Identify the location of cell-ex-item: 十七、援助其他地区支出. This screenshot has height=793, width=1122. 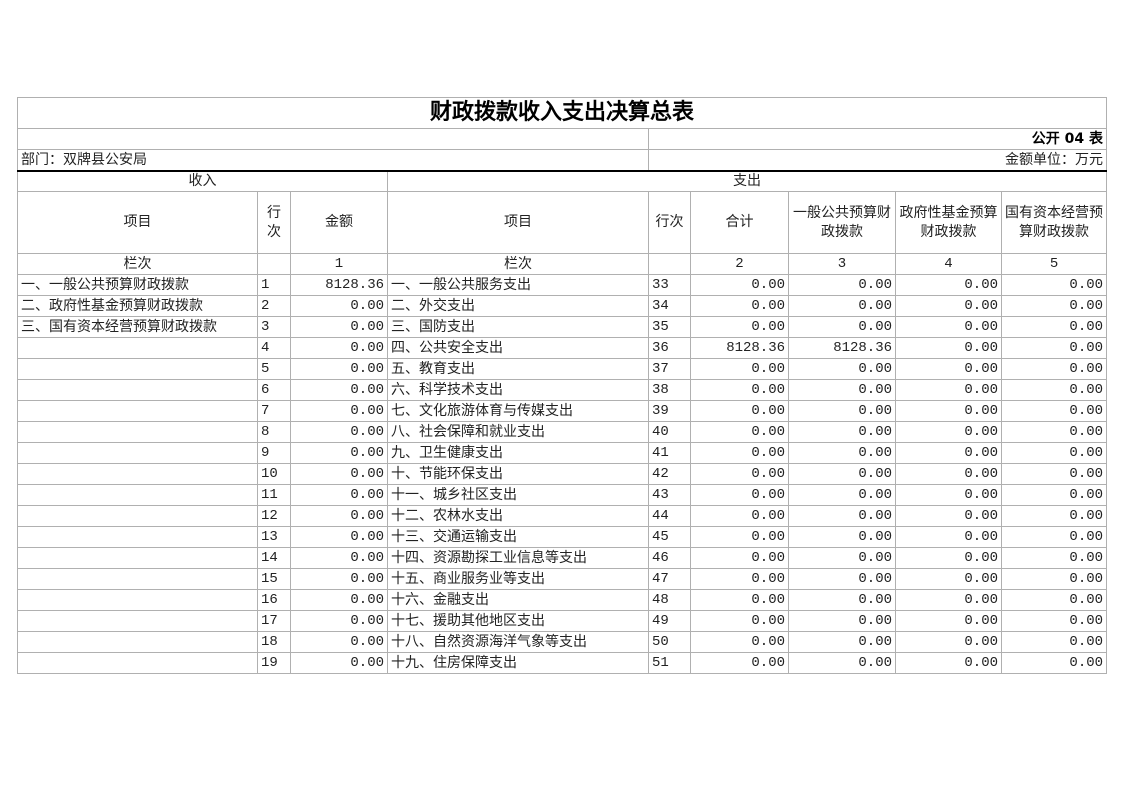
(518, 621).